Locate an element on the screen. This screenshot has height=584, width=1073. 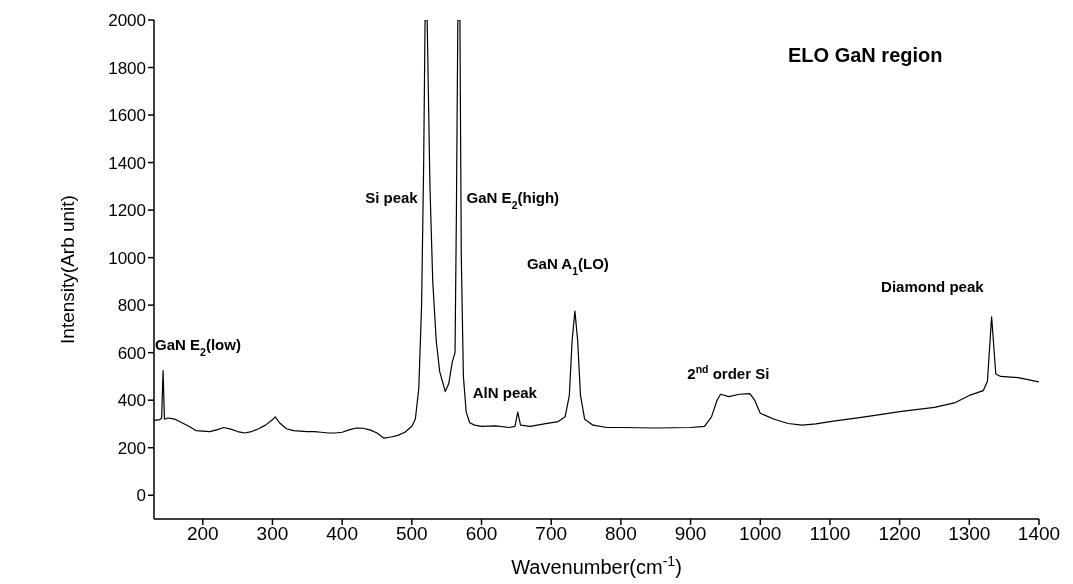
x-tick-label: 1400 is located at coordinates (1039, 534).